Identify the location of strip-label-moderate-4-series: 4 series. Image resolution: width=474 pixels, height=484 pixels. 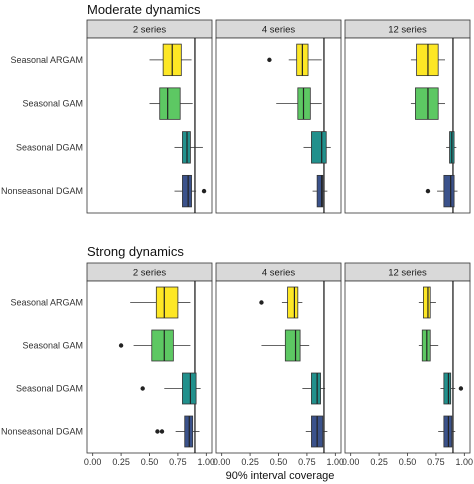
(279, 30).